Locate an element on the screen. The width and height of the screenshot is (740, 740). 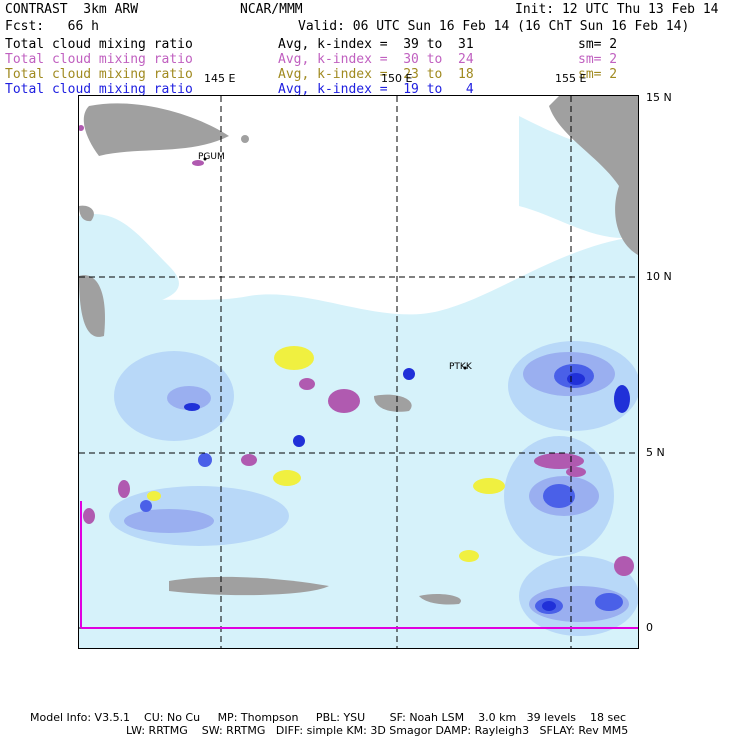
field-stat-4: Avg, k-index = 19 to 4 is located at coordinates (376, 89).